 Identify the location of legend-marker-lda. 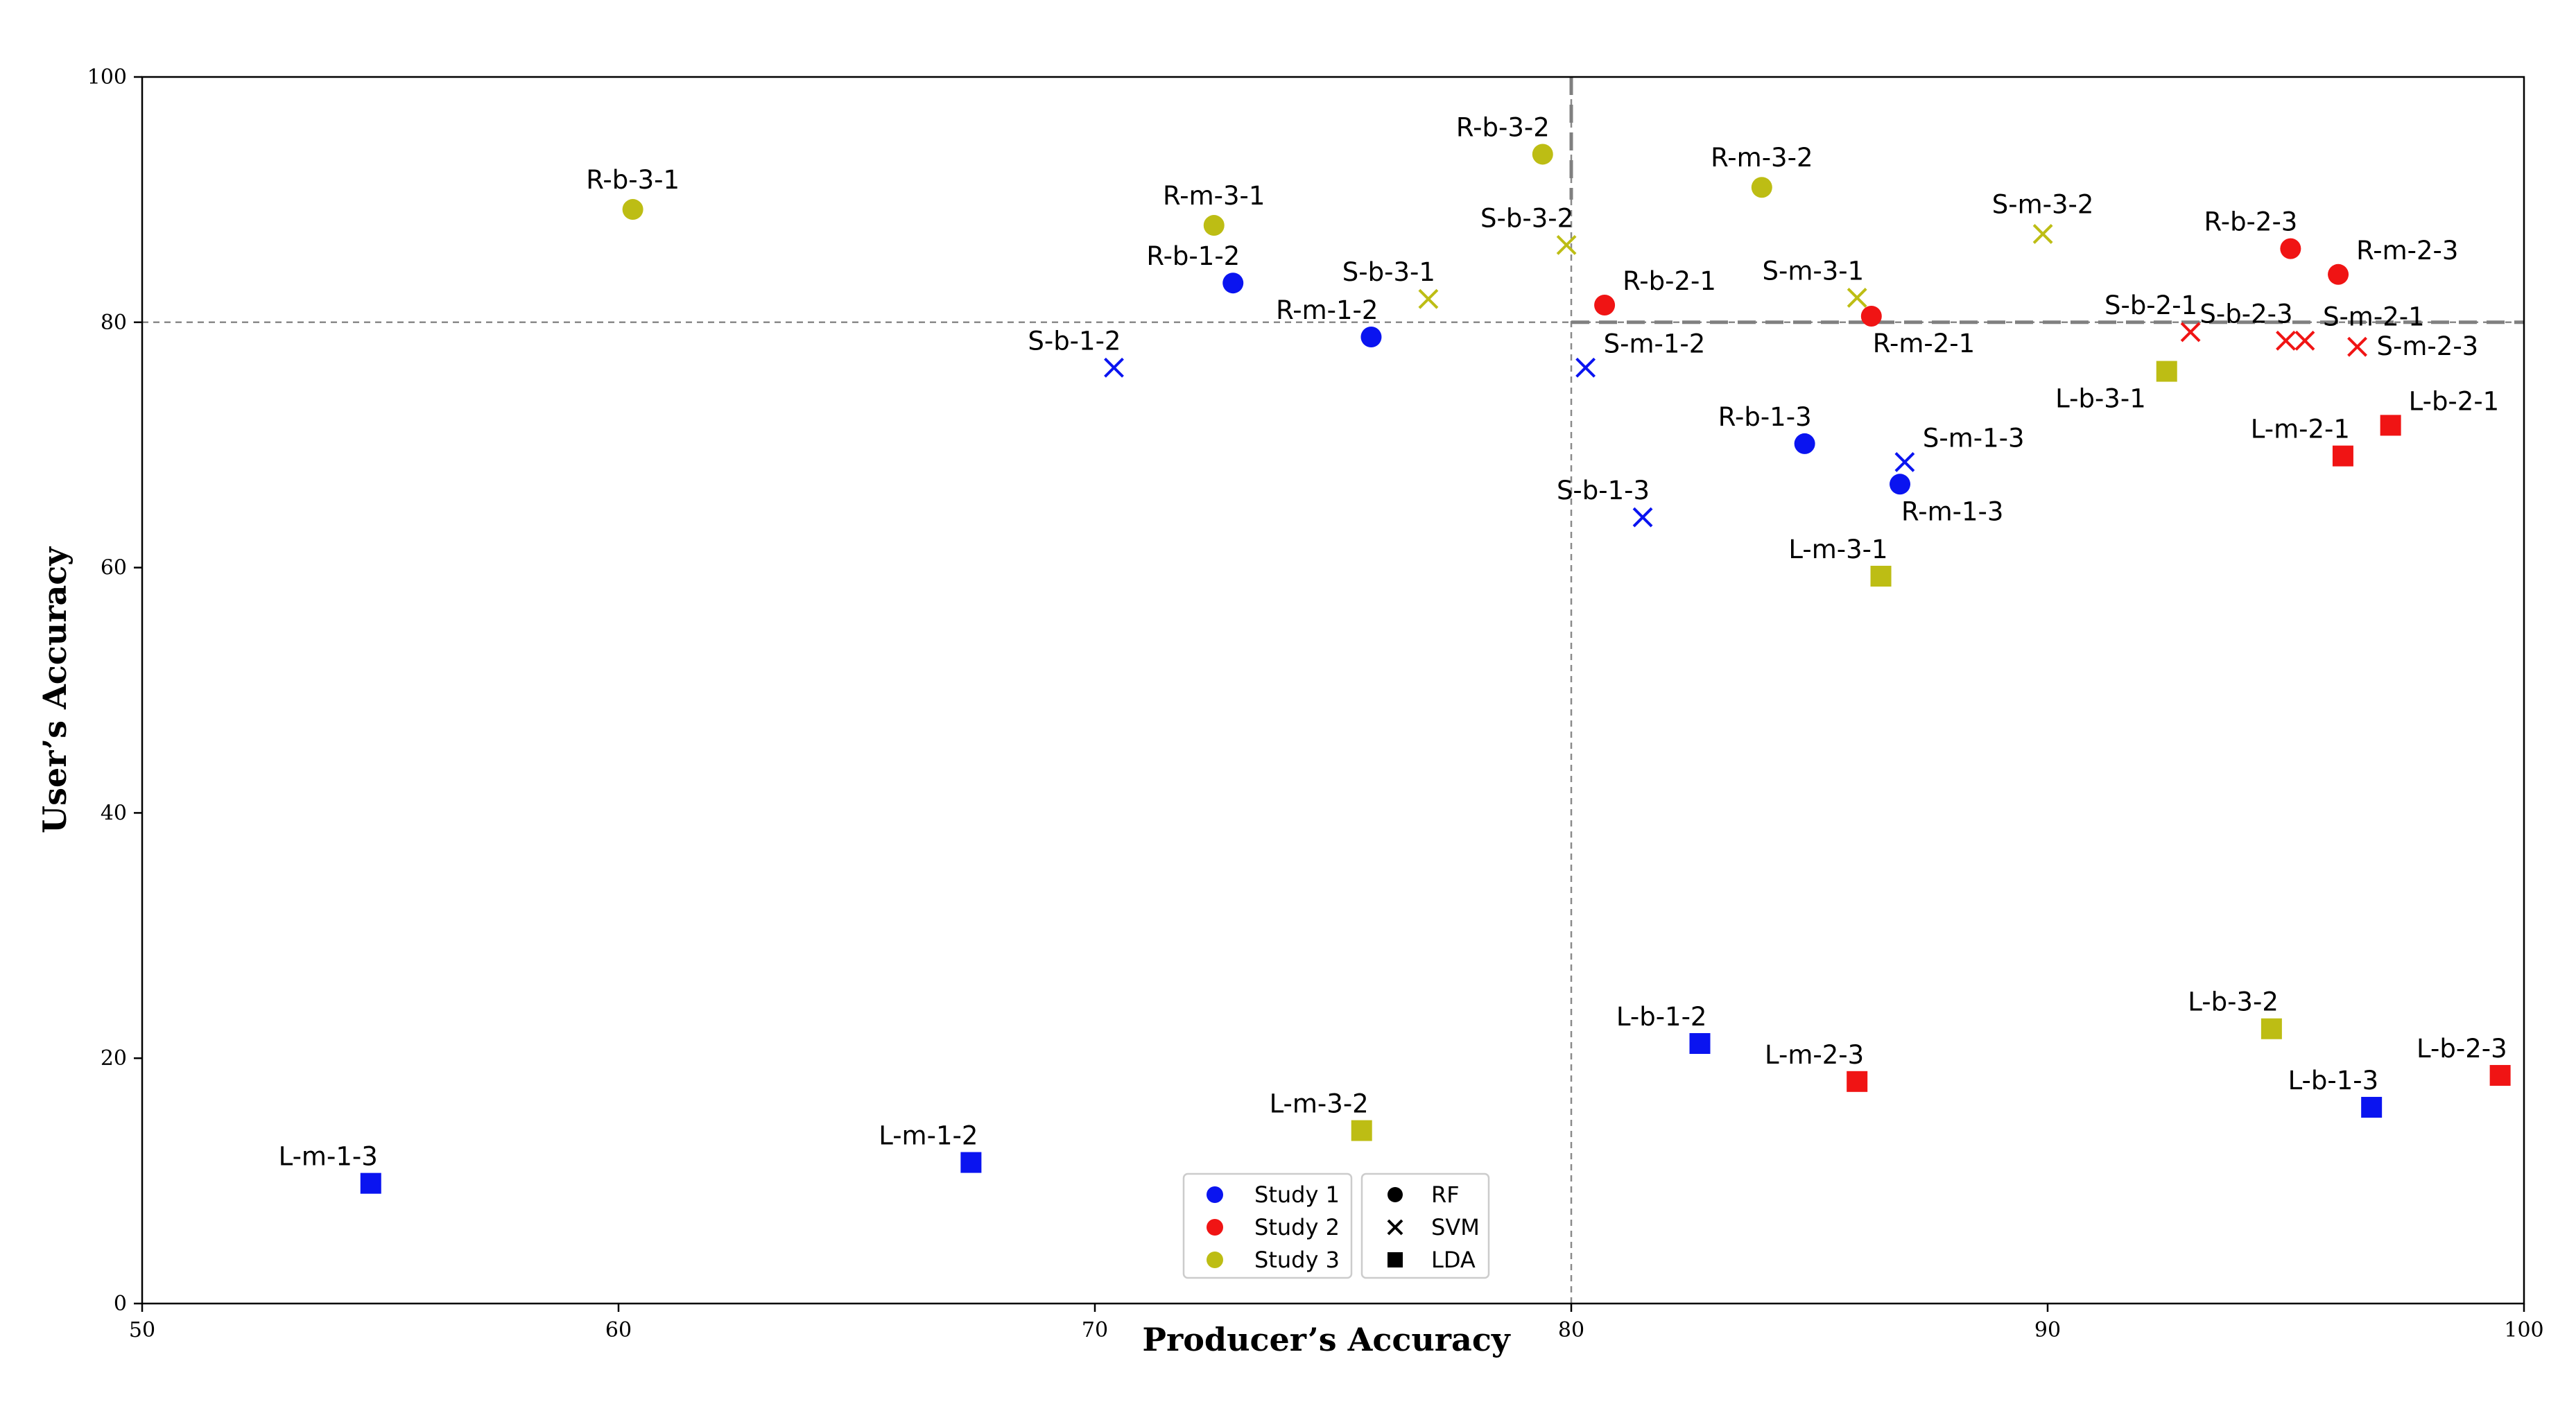
(1395, 1259).